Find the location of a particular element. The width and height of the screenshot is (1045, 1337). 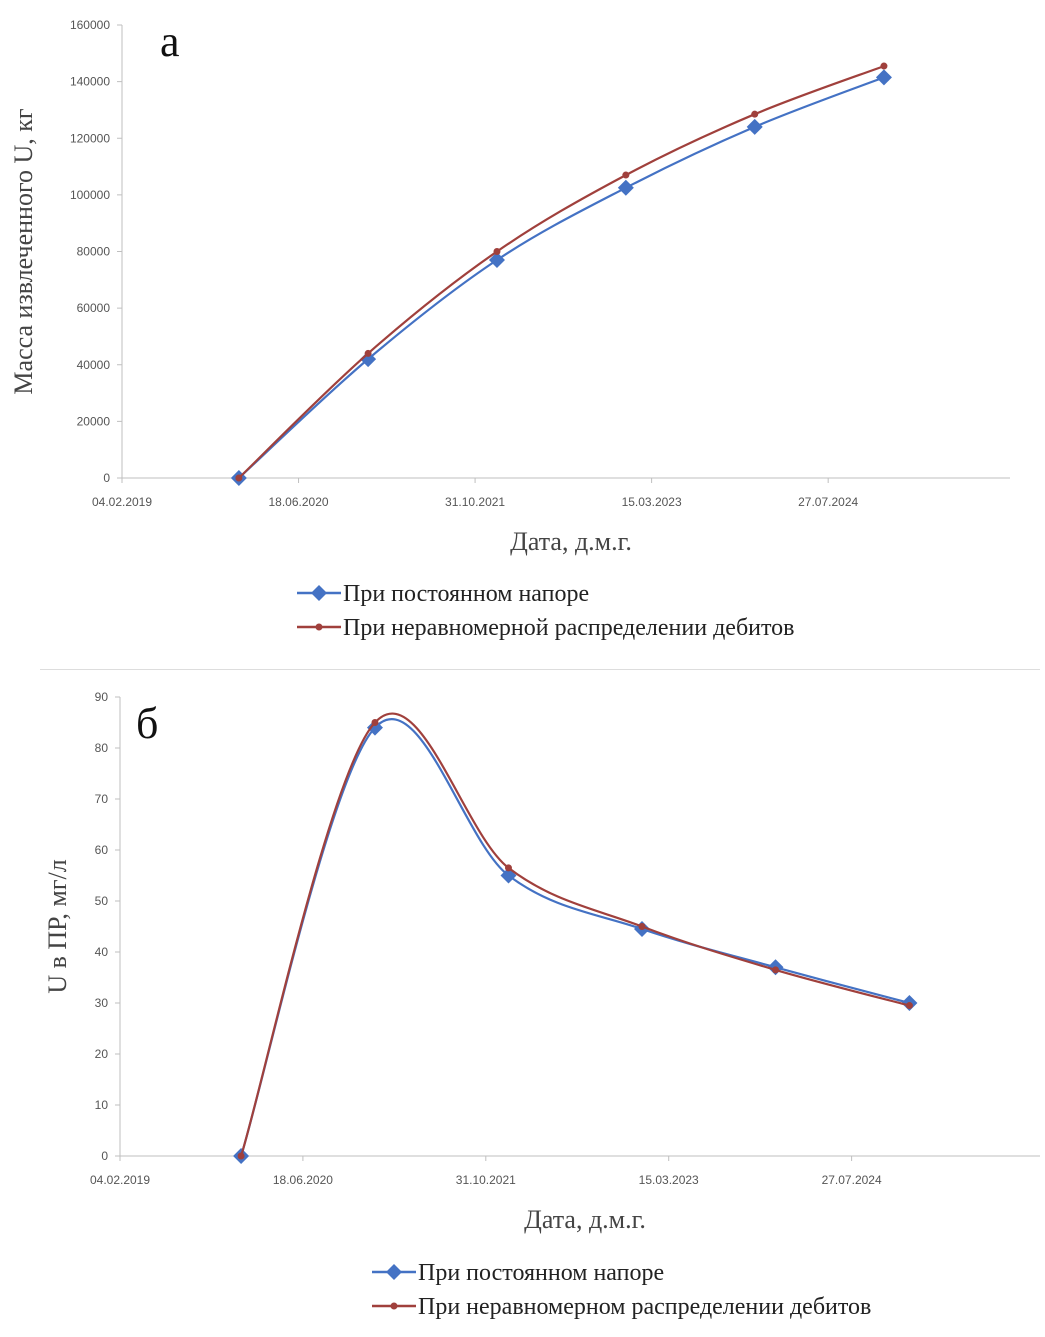

y-tick-label: 50 is located at coordinates (102, 901).